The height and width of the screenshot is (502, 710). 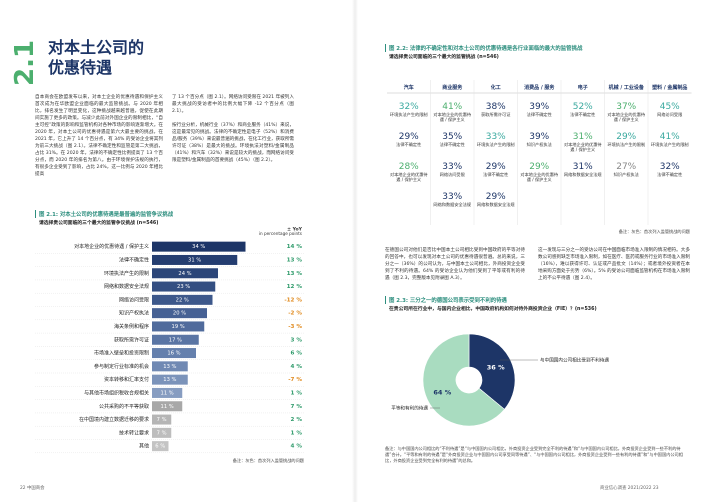 I want to click on change-value: -12 %, so click(x=293, y=300).